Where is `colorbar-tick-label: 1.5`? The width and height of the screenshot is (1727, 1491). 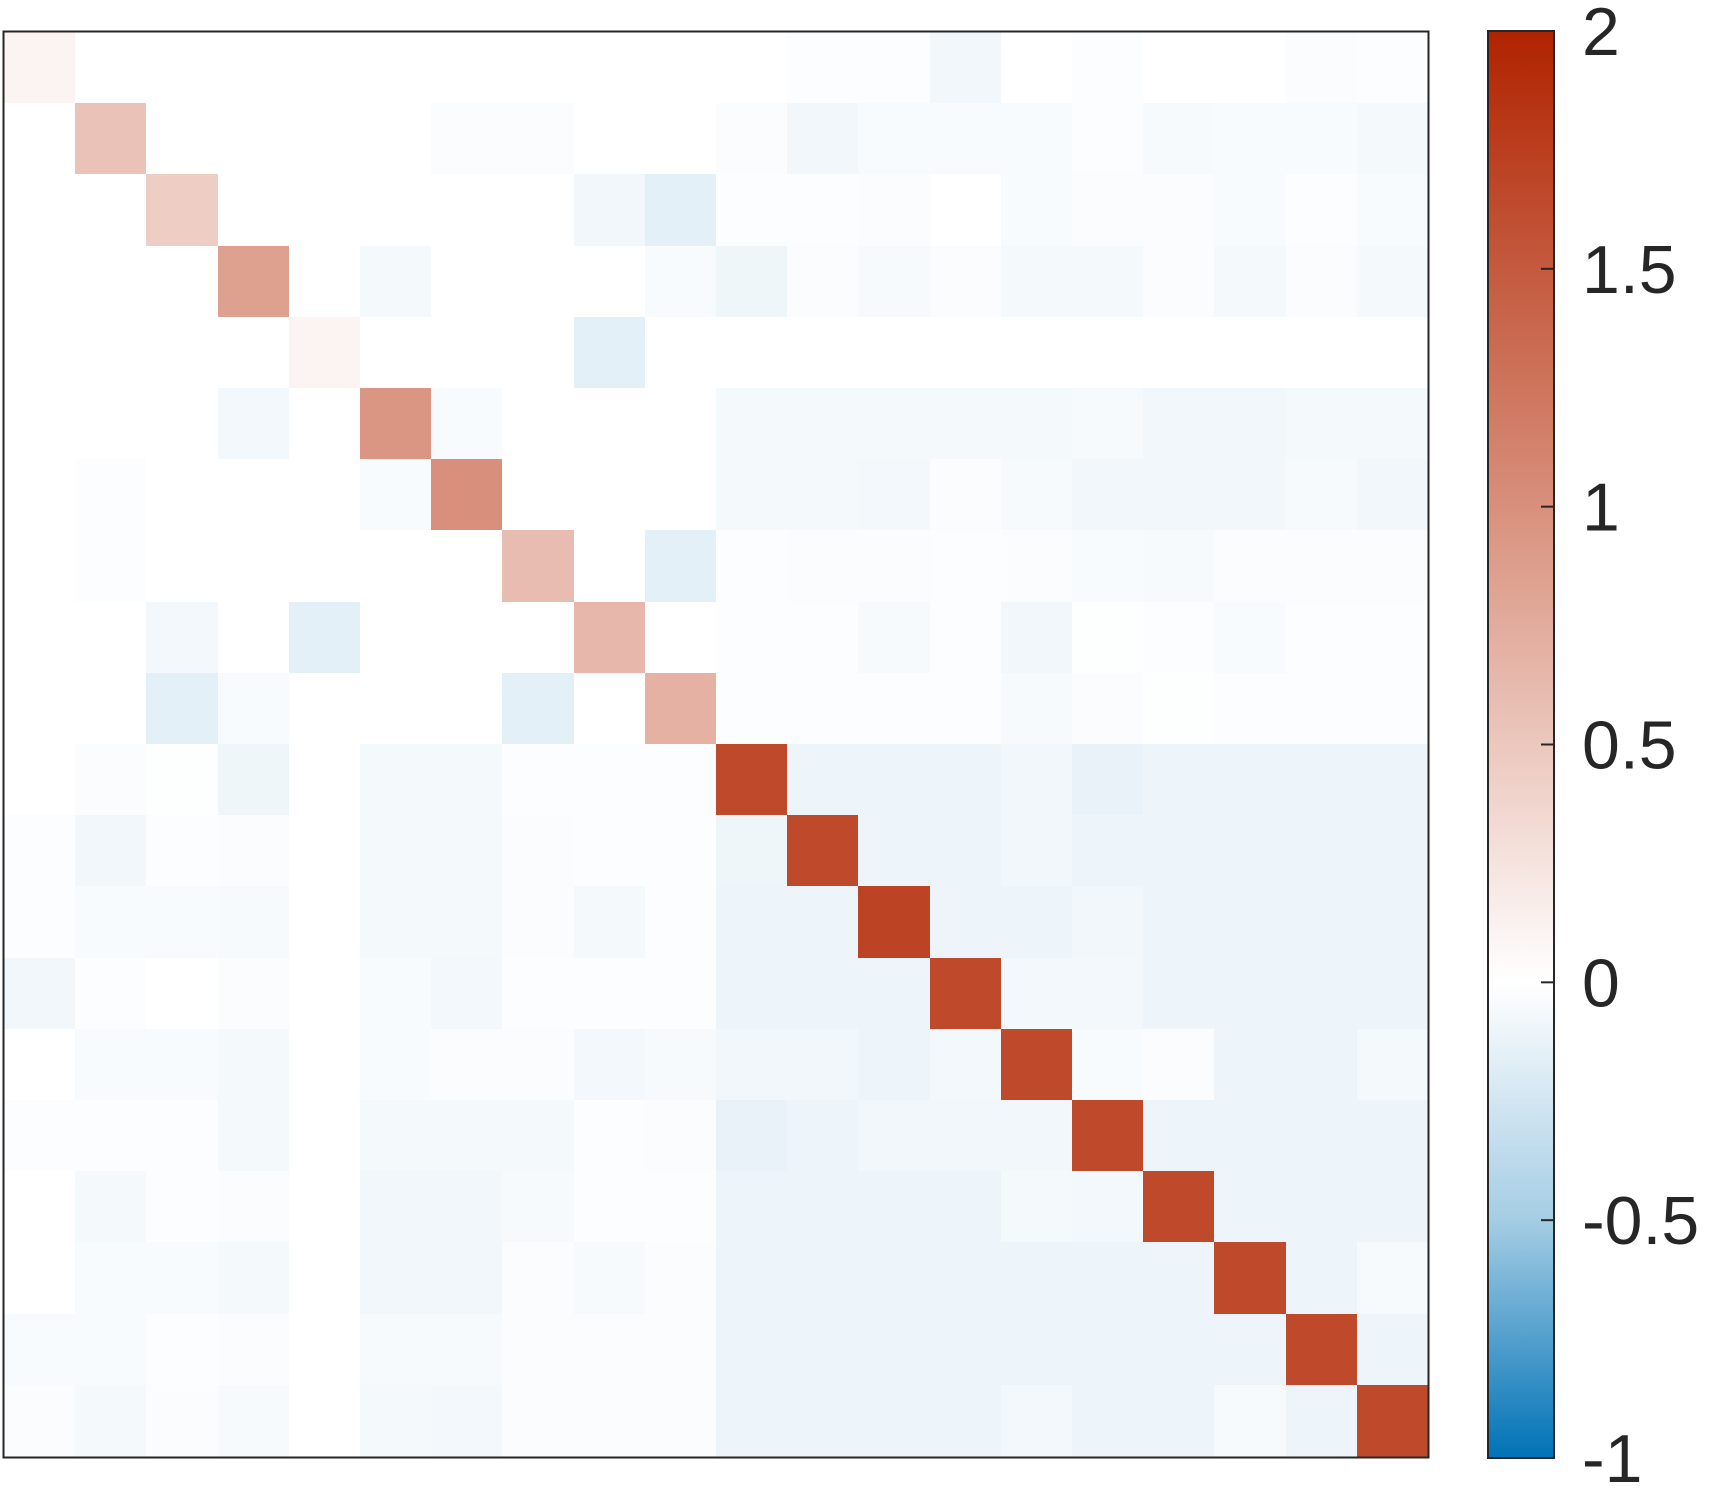
colorbar-tick-label: 1.5 is located at coordinates (1629, 270).